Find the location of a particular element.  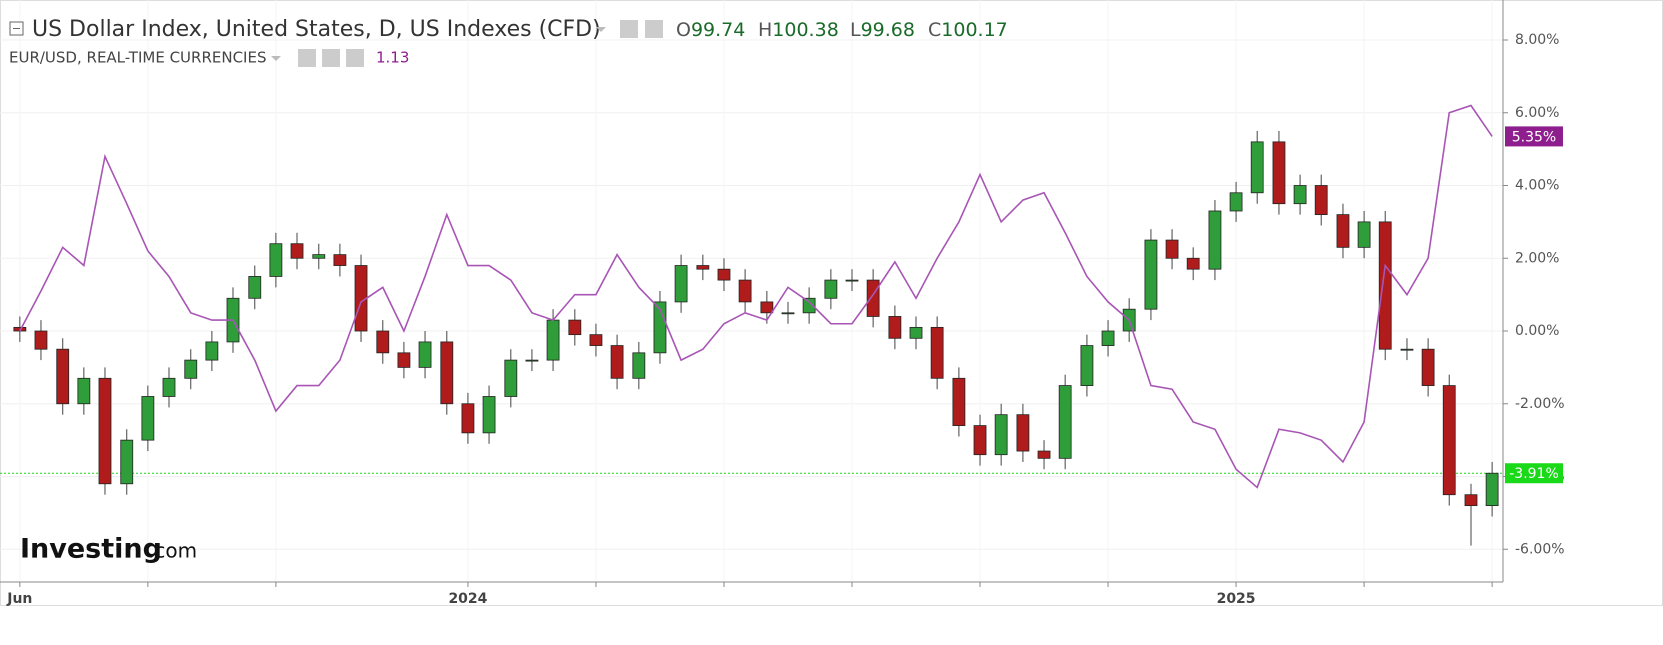

y-tick-label: -2.00% is located at coordinates (1540, 404).